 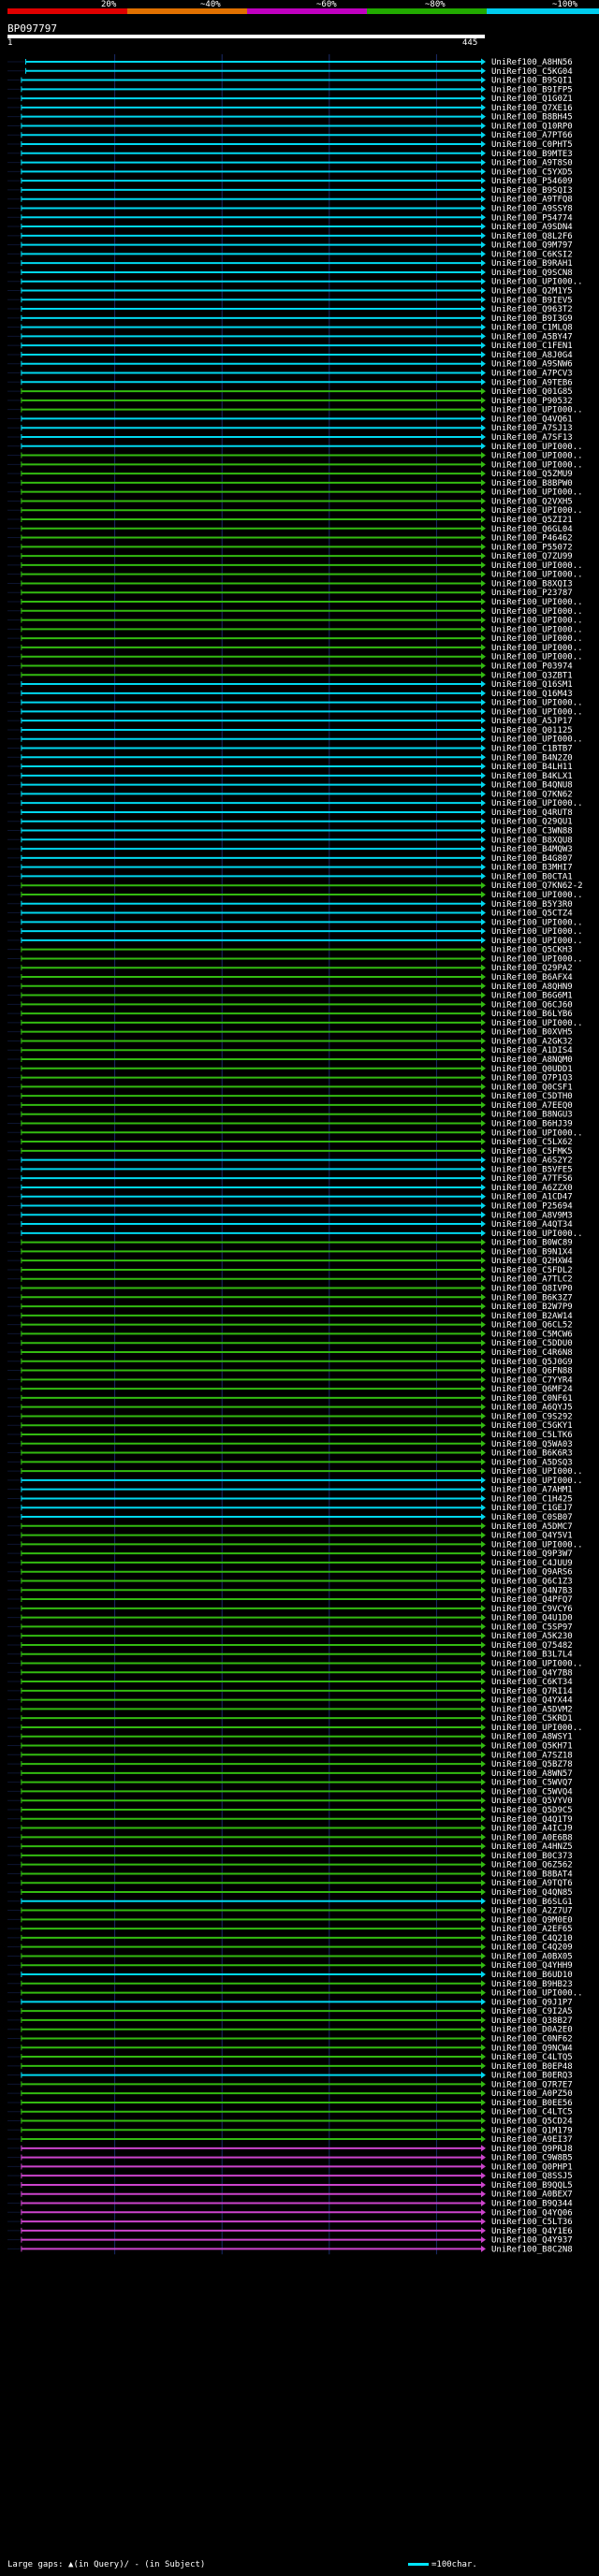 I want to click on hit-label: UniRef100_B0ERQ3, so click(x=532, y=2076).